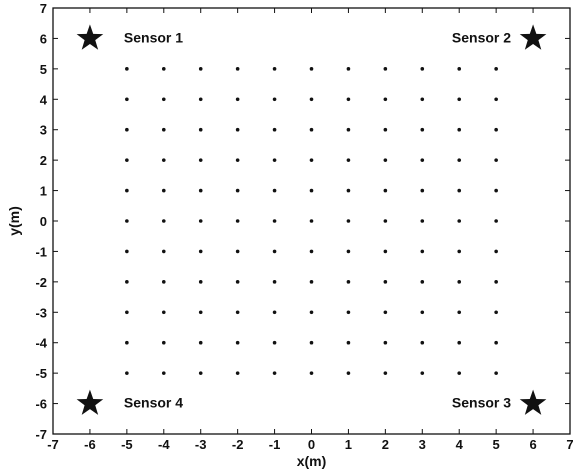 The image size is (573, 472). Describe the element at coordinates (43, 38) in the screenshot. I see `y-tick-label: 6` at that location.